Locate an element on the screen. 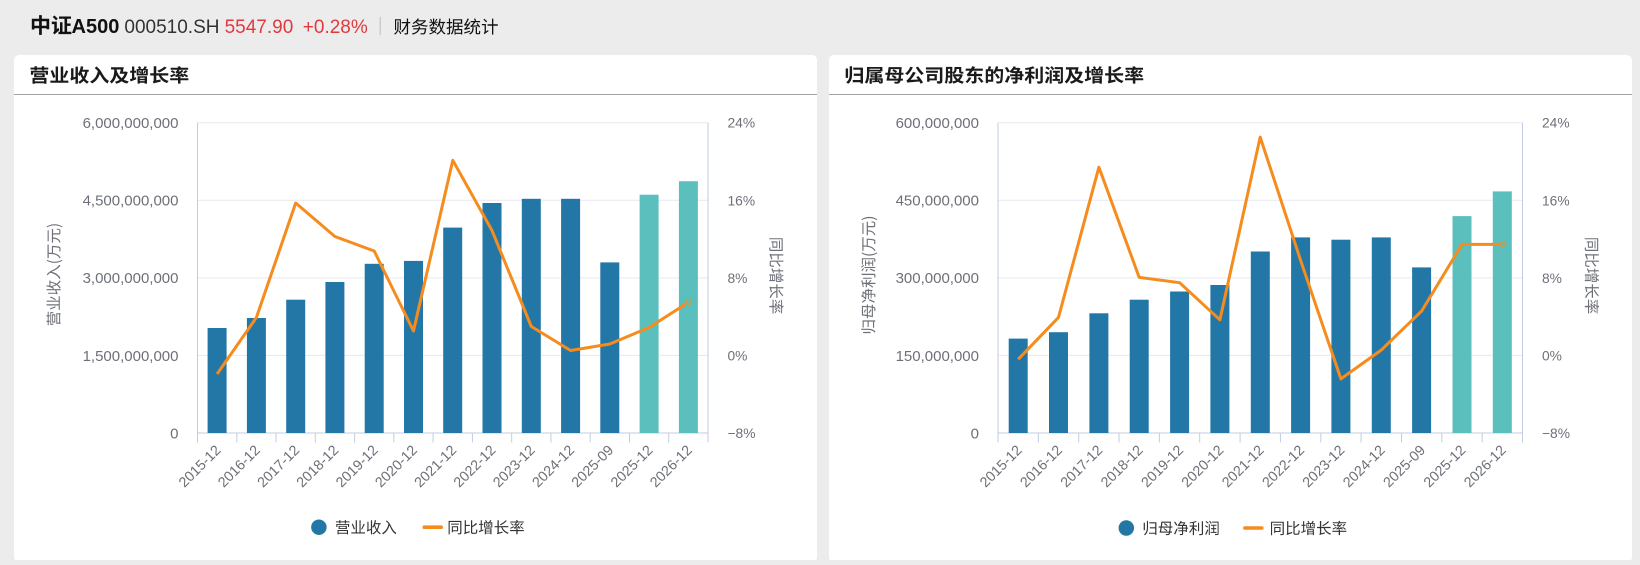  svg-text: 4,500,000,000 is located at coordinates (131, 201).